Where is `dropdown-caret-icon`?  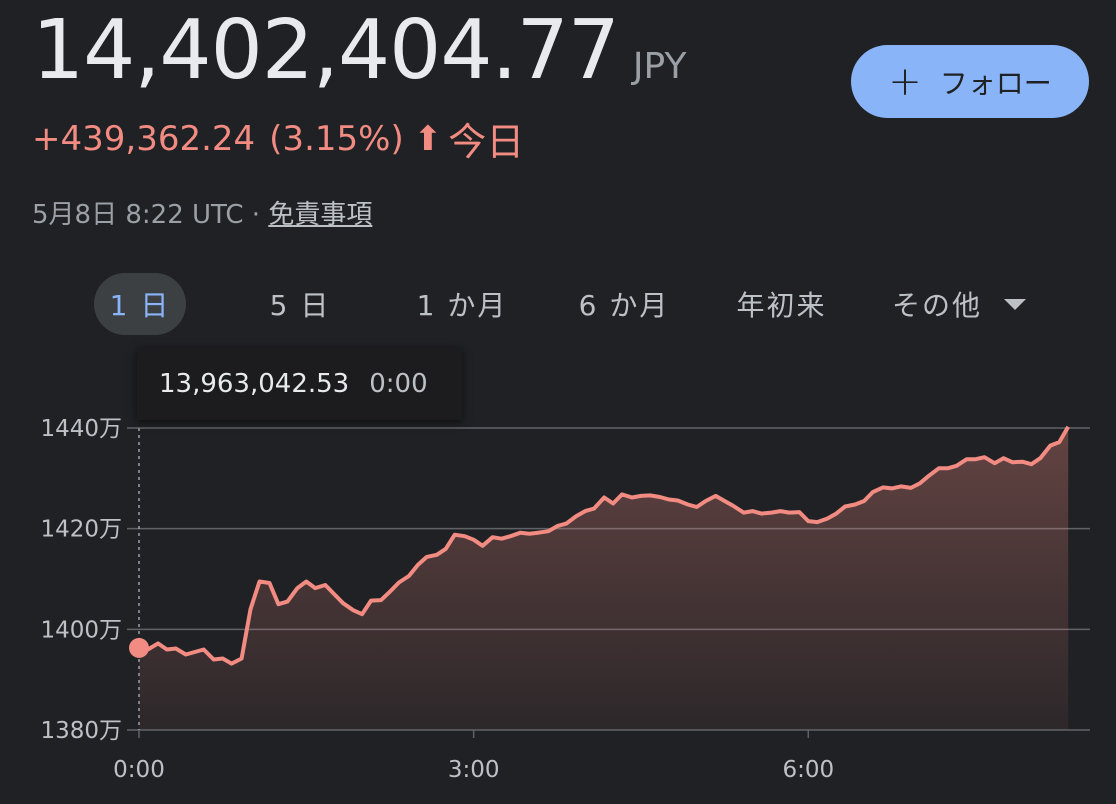 dropdown-caret-icon is located at coordinates (1015, 304).